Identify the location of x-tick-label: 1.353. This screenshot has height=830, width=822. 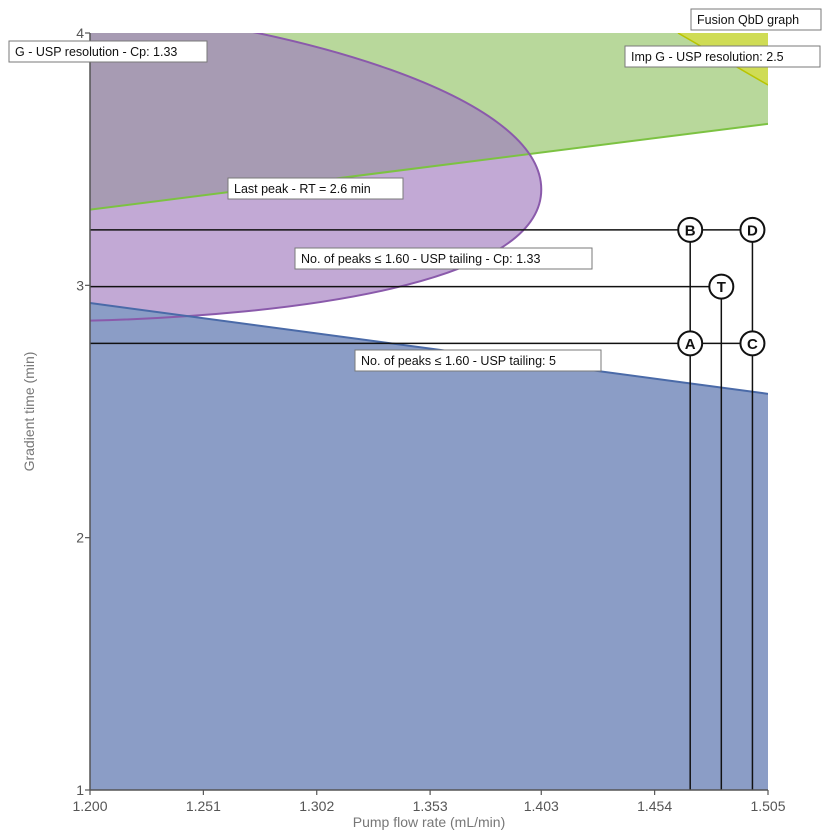
(430, 806).